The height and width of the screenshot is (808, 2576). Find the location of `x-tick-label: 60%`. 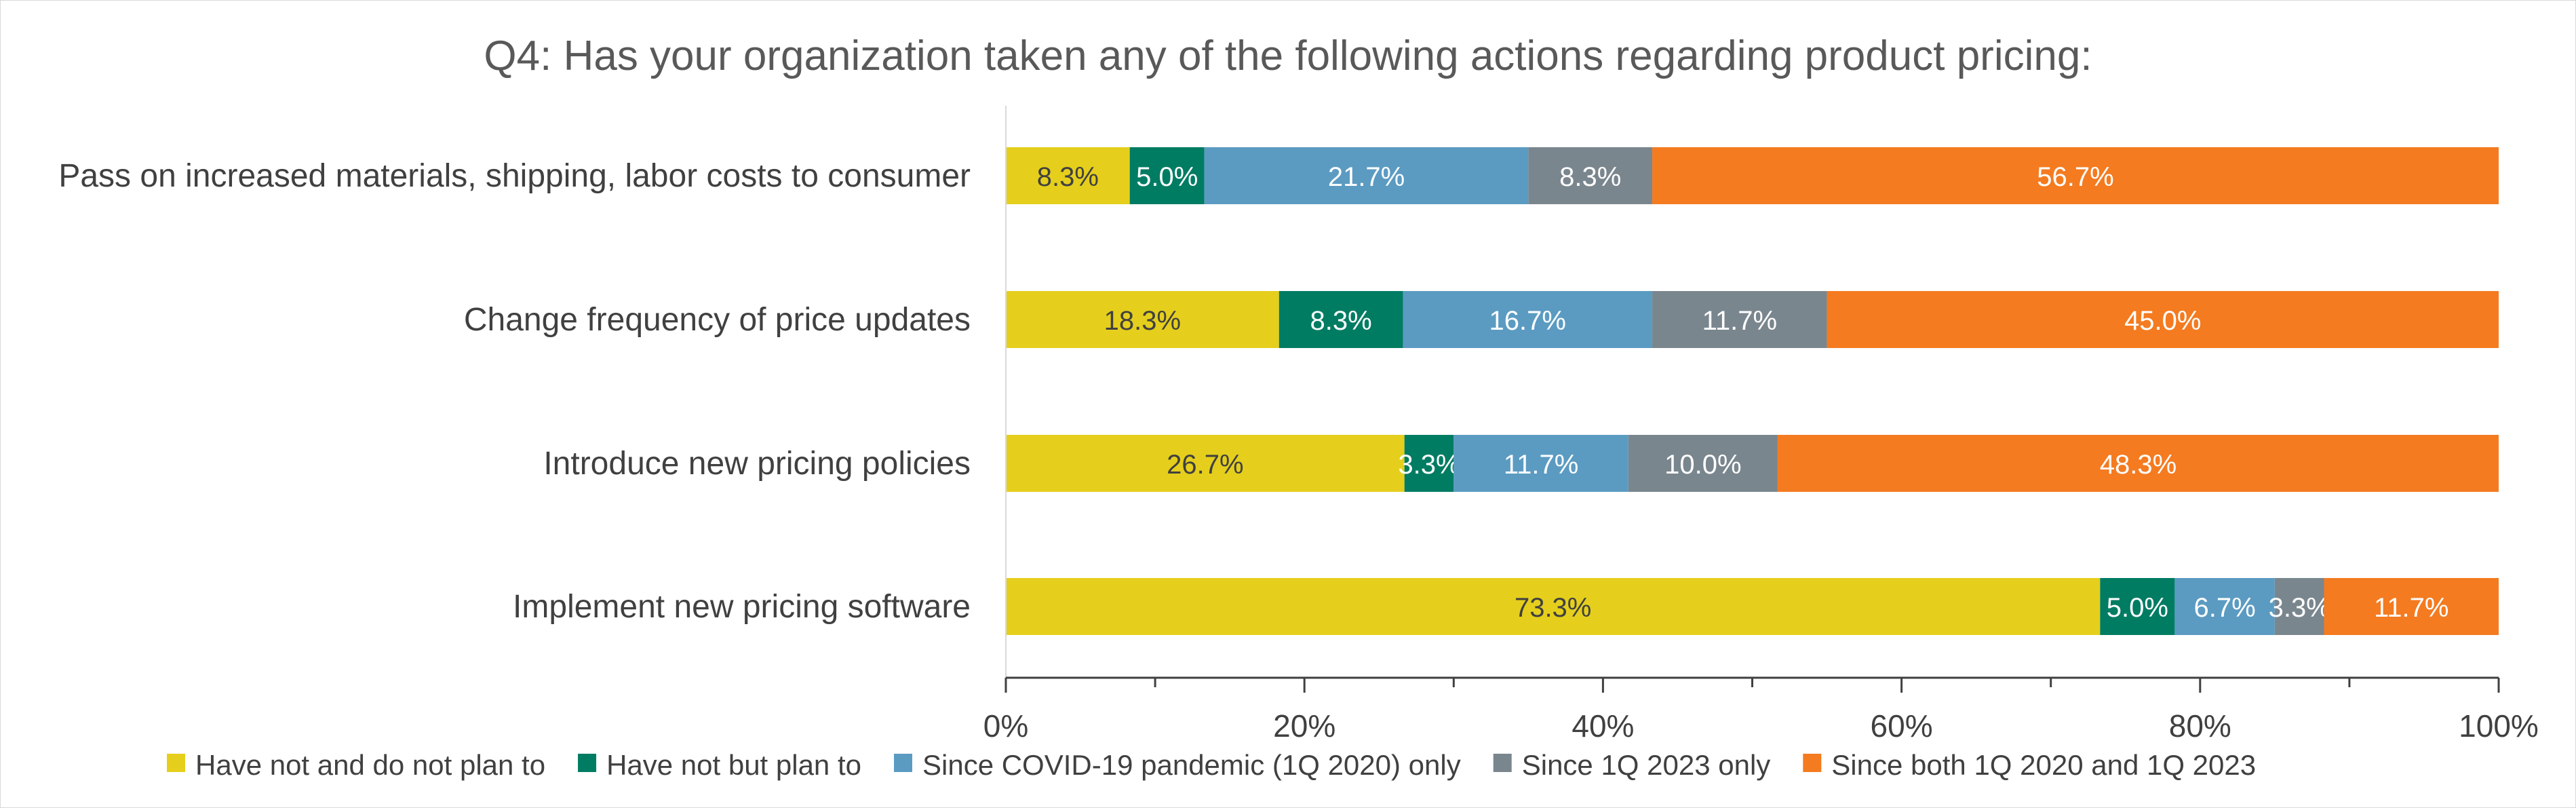

x-tick-label: 60% is located at coordinates (1902, 726).